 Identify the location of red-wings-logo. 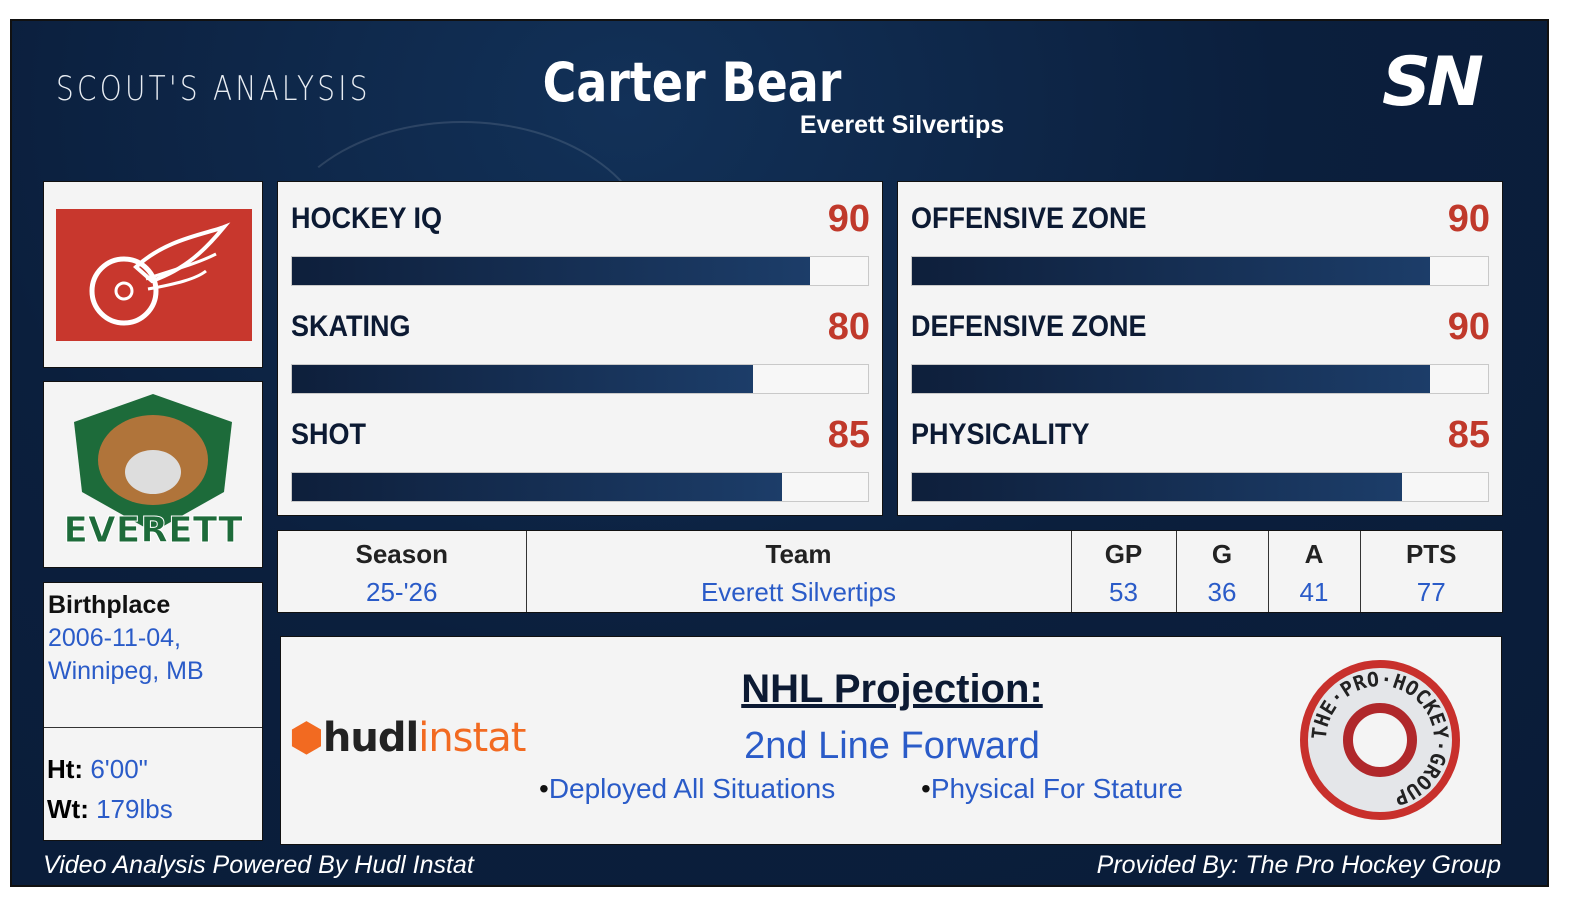
(154, 275).